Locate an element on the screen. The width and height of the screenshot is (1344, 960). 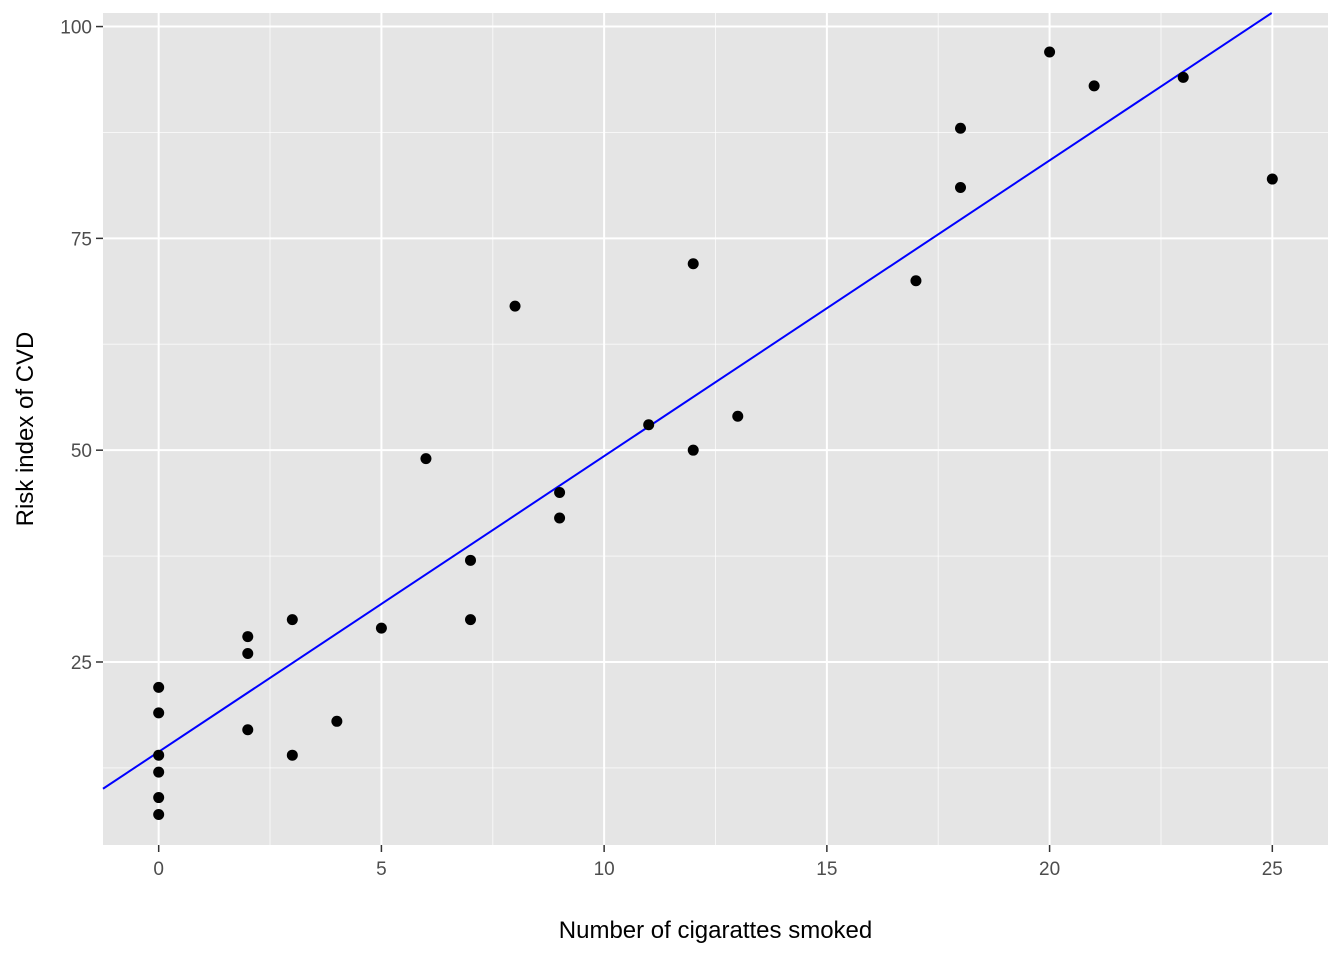
y-axis-ticks: 25 50 75 100 is located at coordinates (81, 346).